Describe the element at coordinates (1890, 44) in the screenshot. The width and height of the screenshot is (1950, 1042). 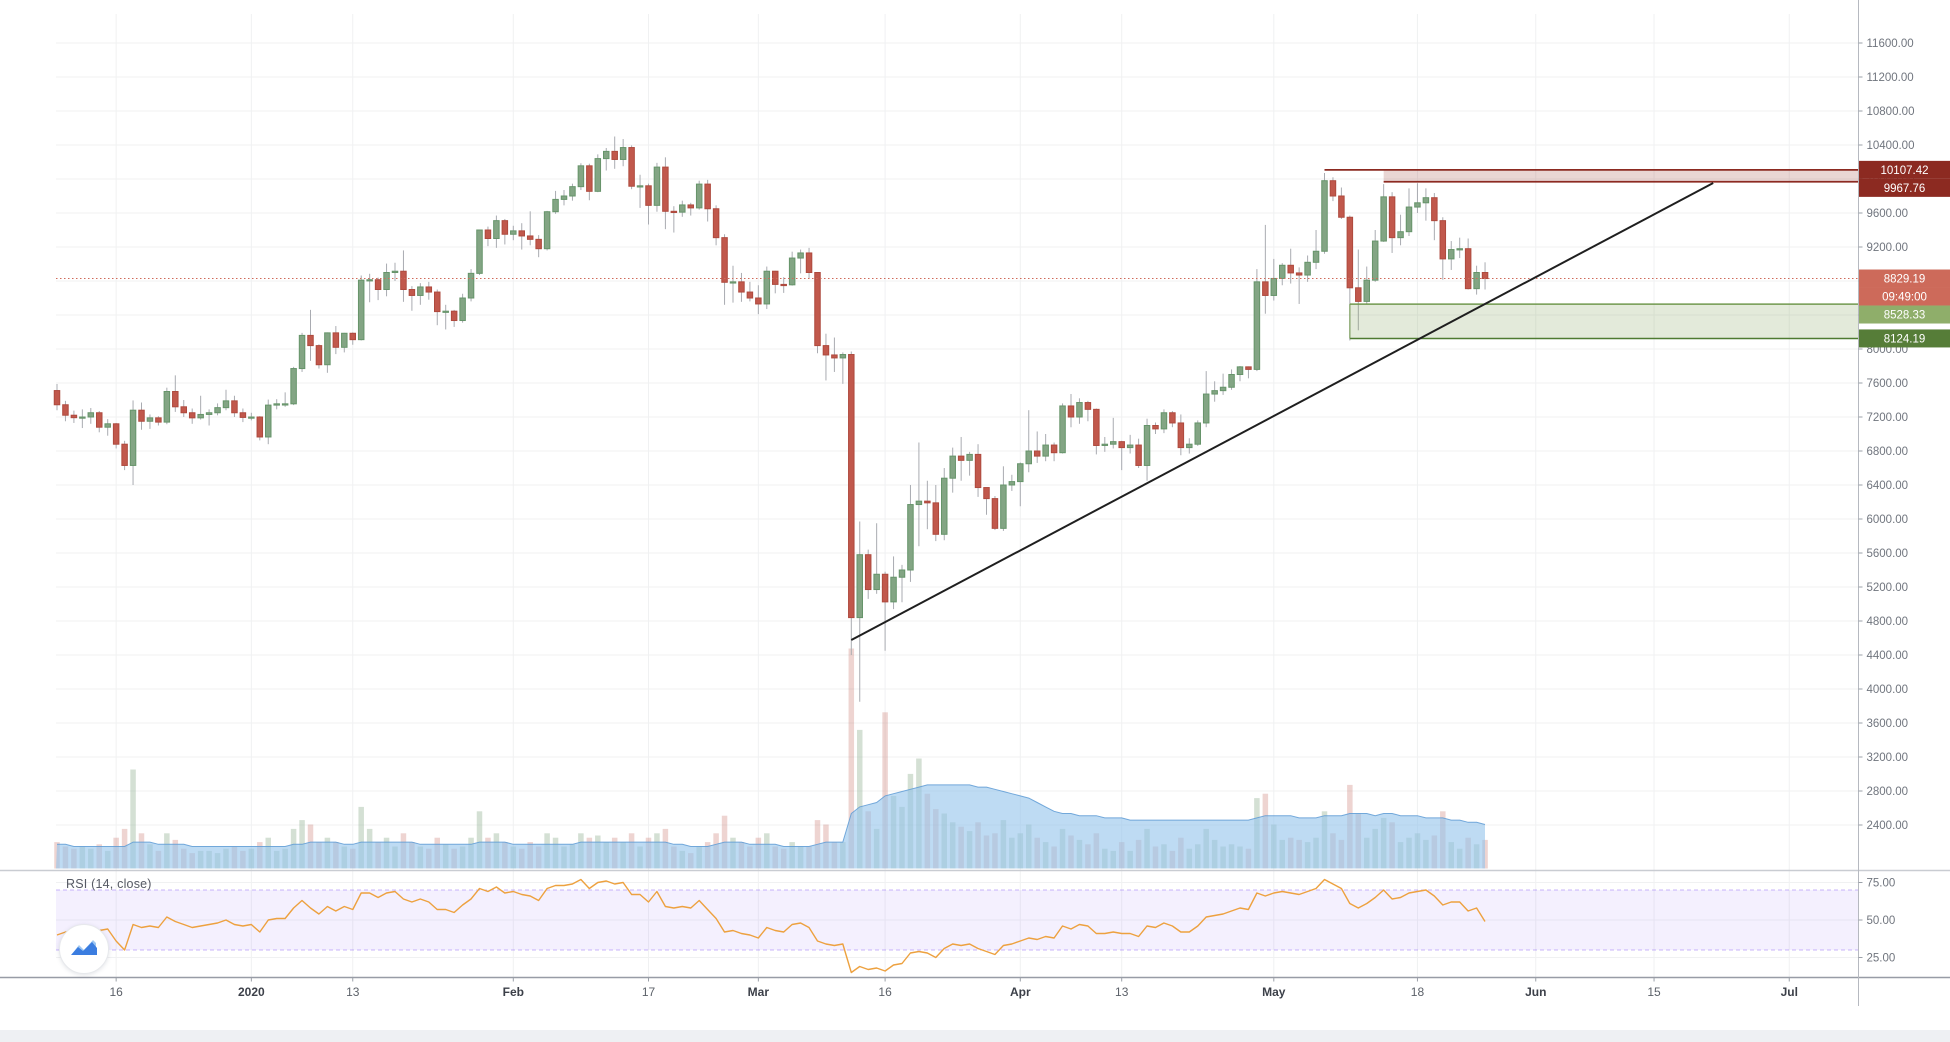
I see `price-tick-label: 11600.00` at that location.